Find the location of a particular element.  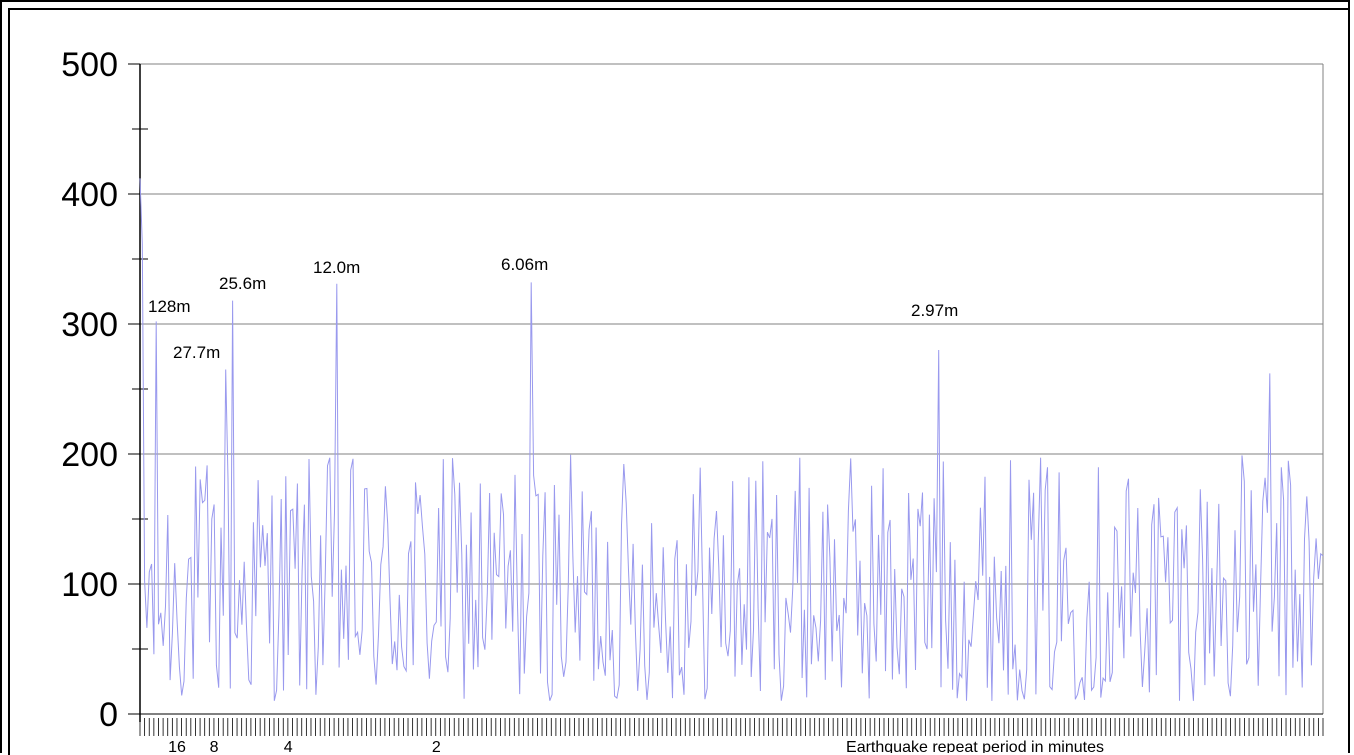

xtick-label-8: 8 is located at coordinates (214, 746).